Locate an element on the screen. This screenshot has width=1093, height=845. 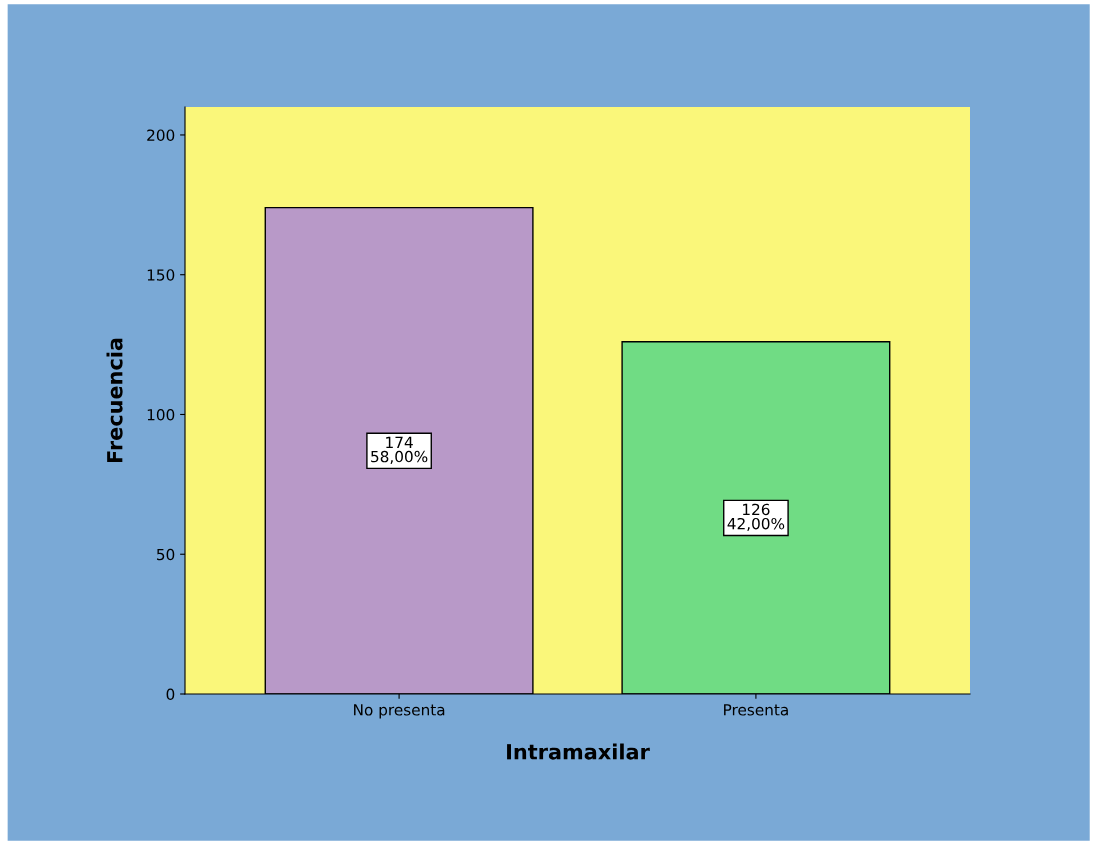
y-tick-label: 100 is located at coordinates (161, 414).